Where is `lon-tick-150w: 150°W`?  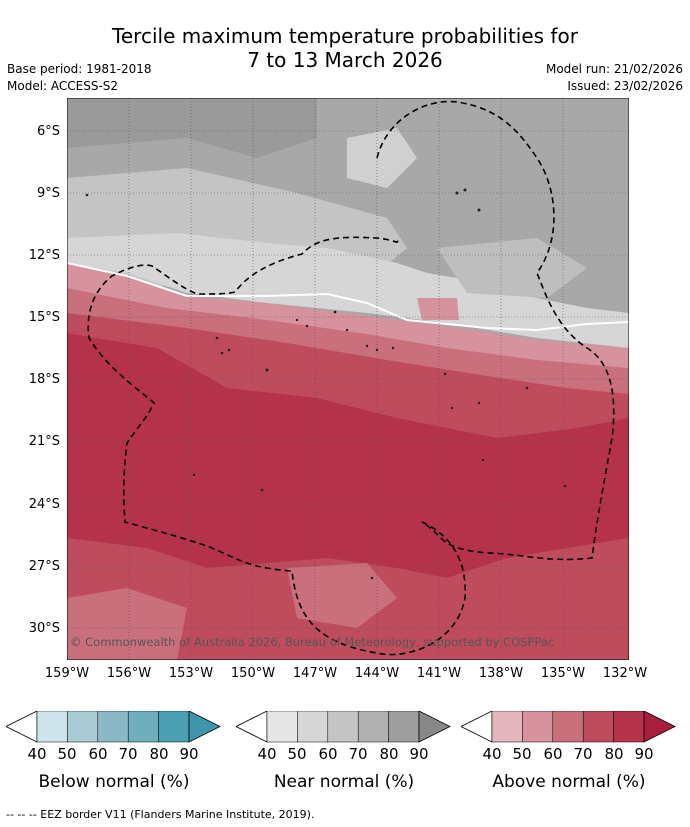
lon-tick-150w: 150°W is located at coordinates (253, 673).